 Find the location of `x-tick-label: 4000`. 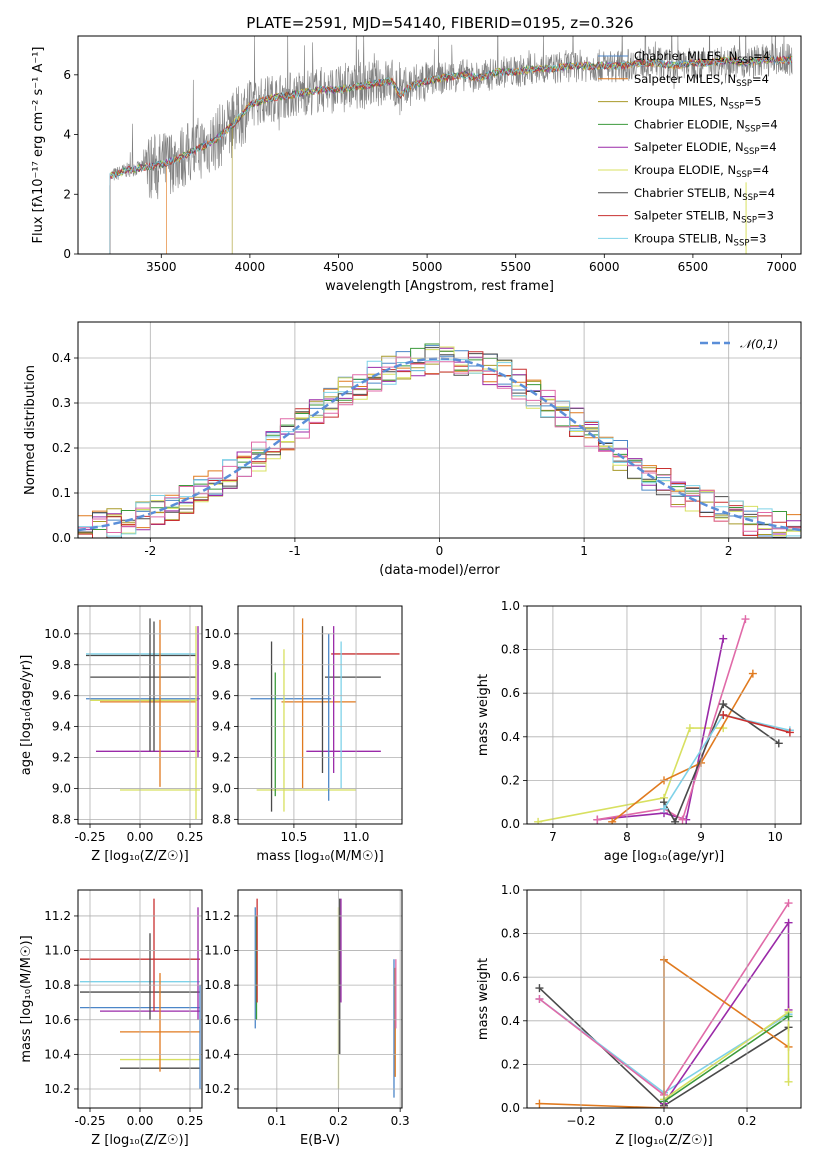

x-tick-label: 4000 is located at coordinates (250, 267).